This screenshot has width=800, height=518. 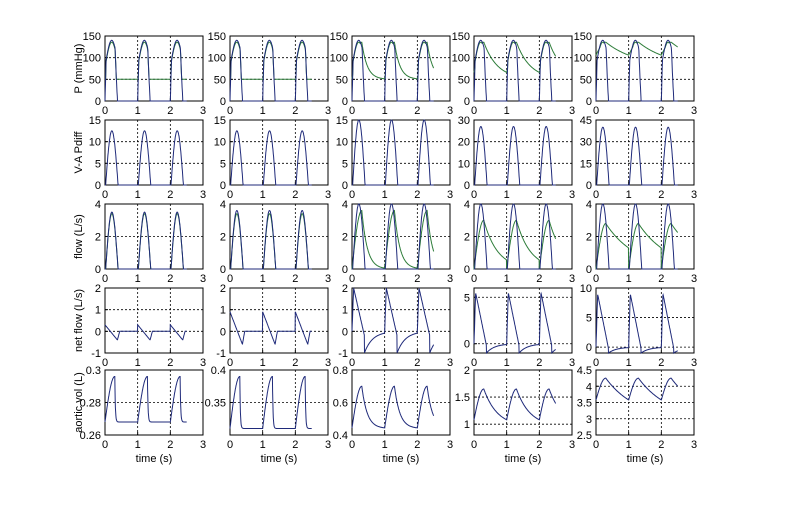 What do you see at coordinates (584, 436) in the screenshot?
I see `y-tick-label: 2.5` at bounding box center [584, 436].